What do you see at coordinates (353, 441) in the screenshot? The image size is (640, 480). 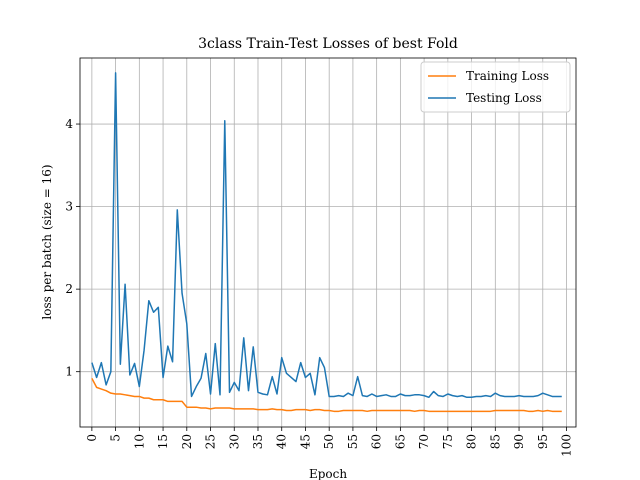 I see `x-tick-label: 55` at bounding box center [353, 441].